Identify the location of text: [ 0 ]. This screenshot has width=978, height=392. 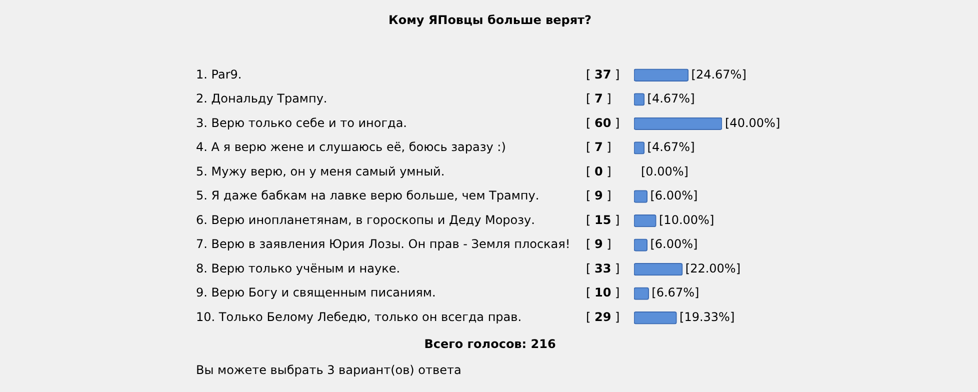
(599, 171).